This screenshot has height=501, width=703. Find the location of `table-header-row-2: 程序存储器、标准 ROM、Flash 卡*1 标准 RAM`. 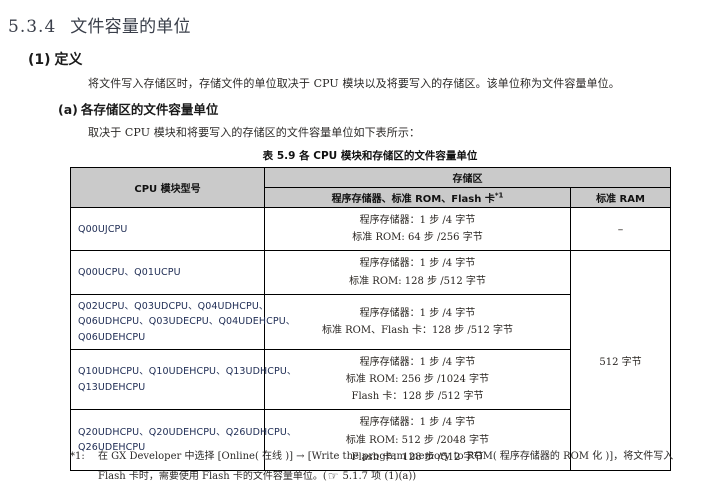

table-header-row-2: 程序存储器、标准 ROM、Flash 卡*1 标准 RAM is located at coordinates (371, 197).